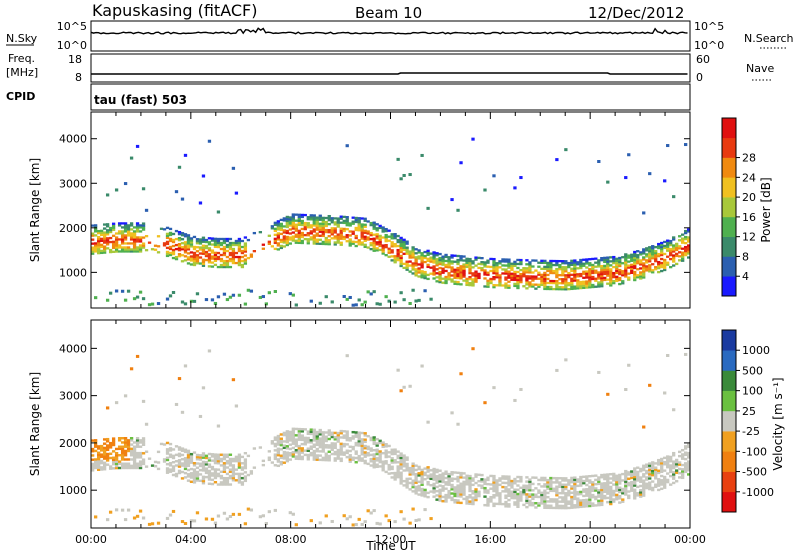 This screenshot has width=800, height=554. I want to click on y-tick-label: 4000, so click(73, 139).